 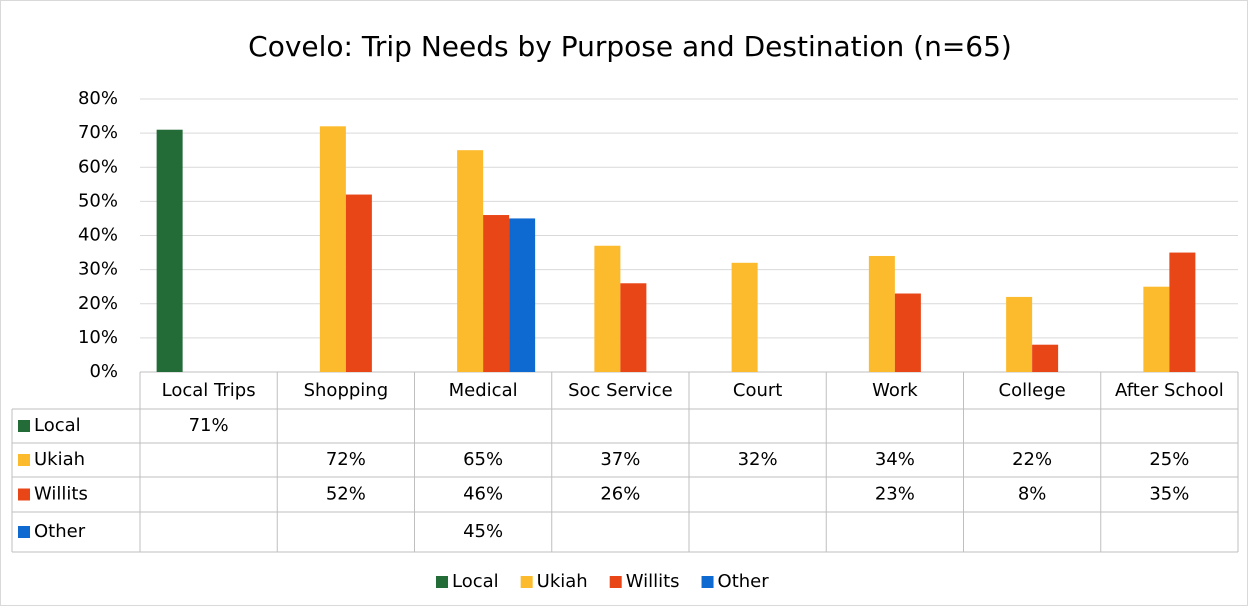 I want to click on x-tick-label: Local Trips, so click(x=209, y=390).